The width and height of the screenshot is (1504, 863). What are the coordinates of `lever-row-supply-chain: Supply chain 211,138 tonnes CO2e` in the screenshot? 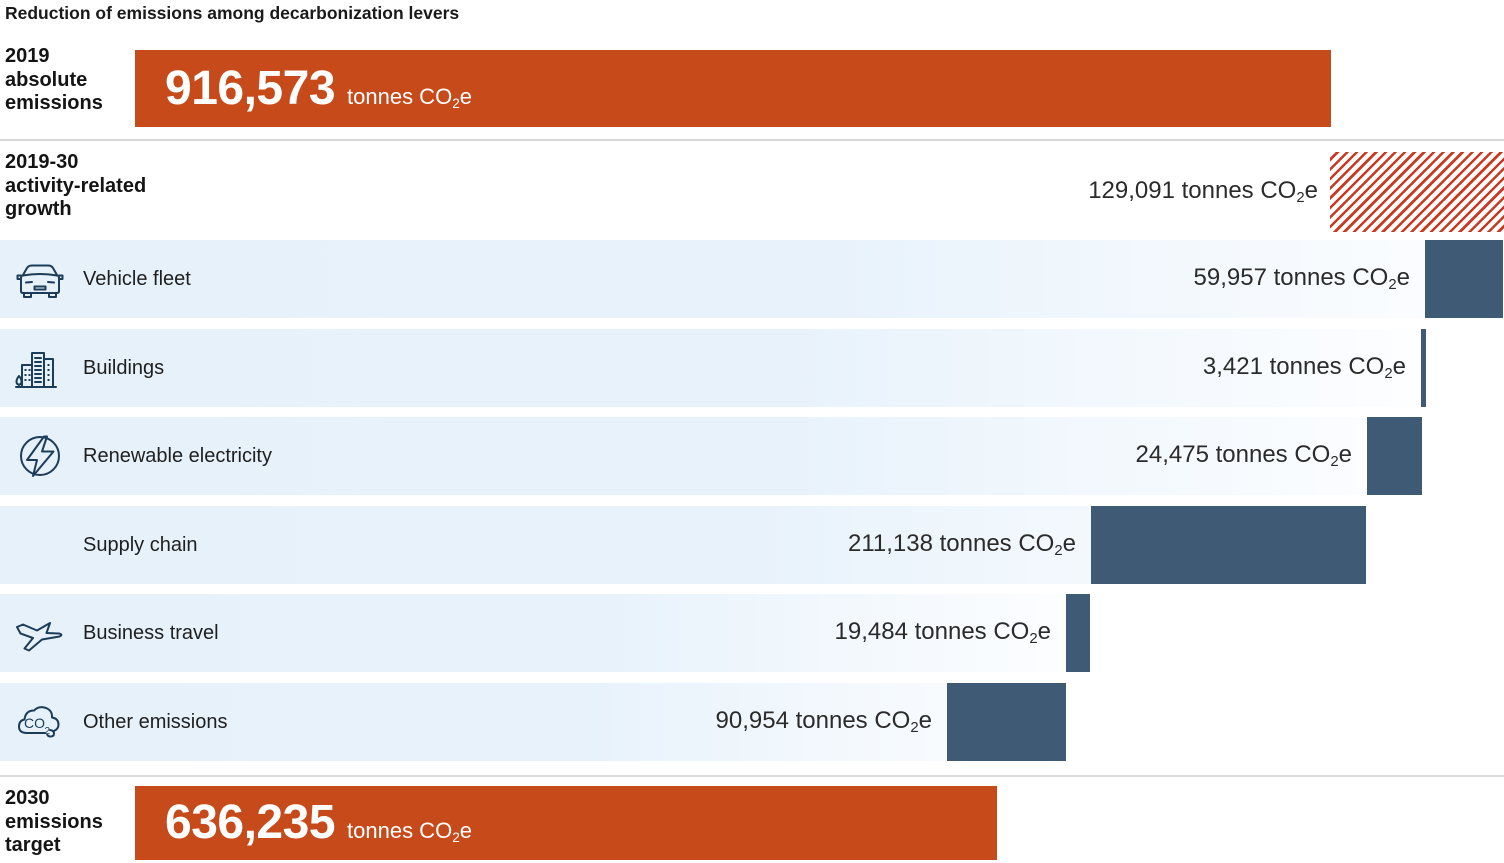 It's located at (752, 545).